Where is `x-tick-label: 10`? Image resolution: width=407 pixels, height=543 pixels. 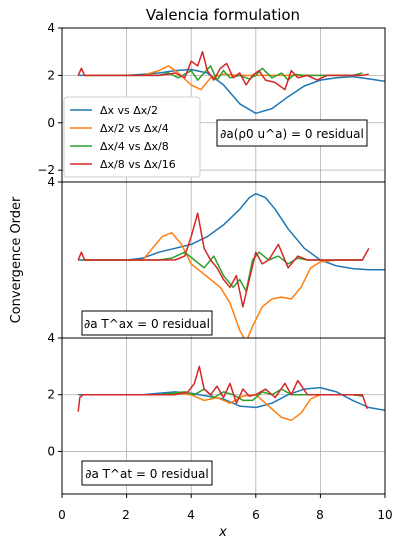 x-tick-label: 10 is located at coordinates (384, 515).